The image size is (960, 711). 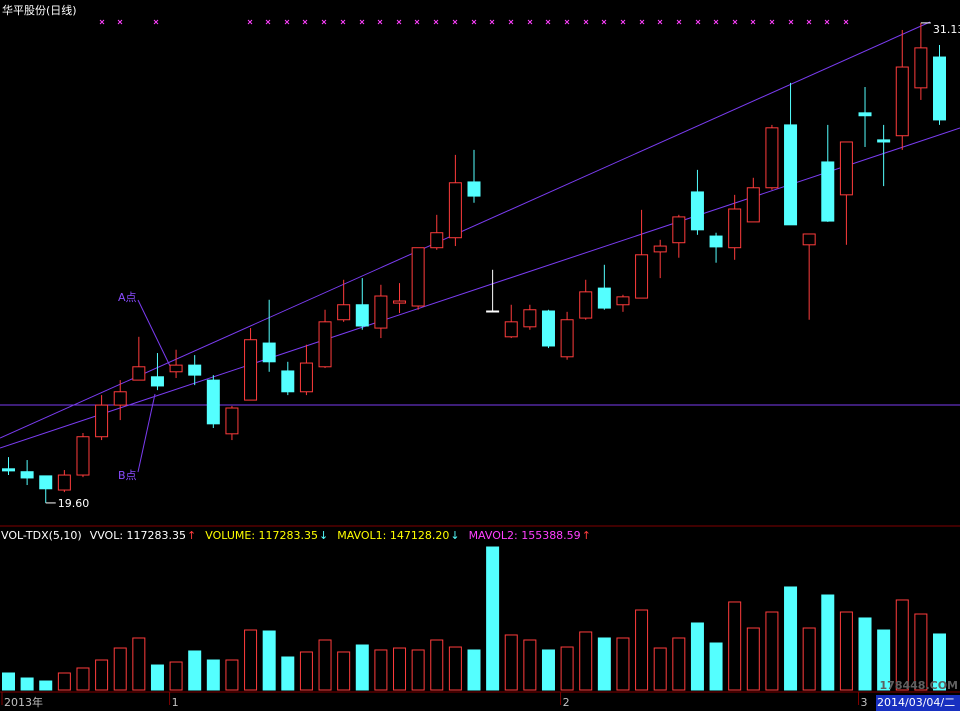 What do you see at coordinates (191, 535) in the screenshot?
I see `indicator-arrow: ↑` at bounding box center [191, 535].